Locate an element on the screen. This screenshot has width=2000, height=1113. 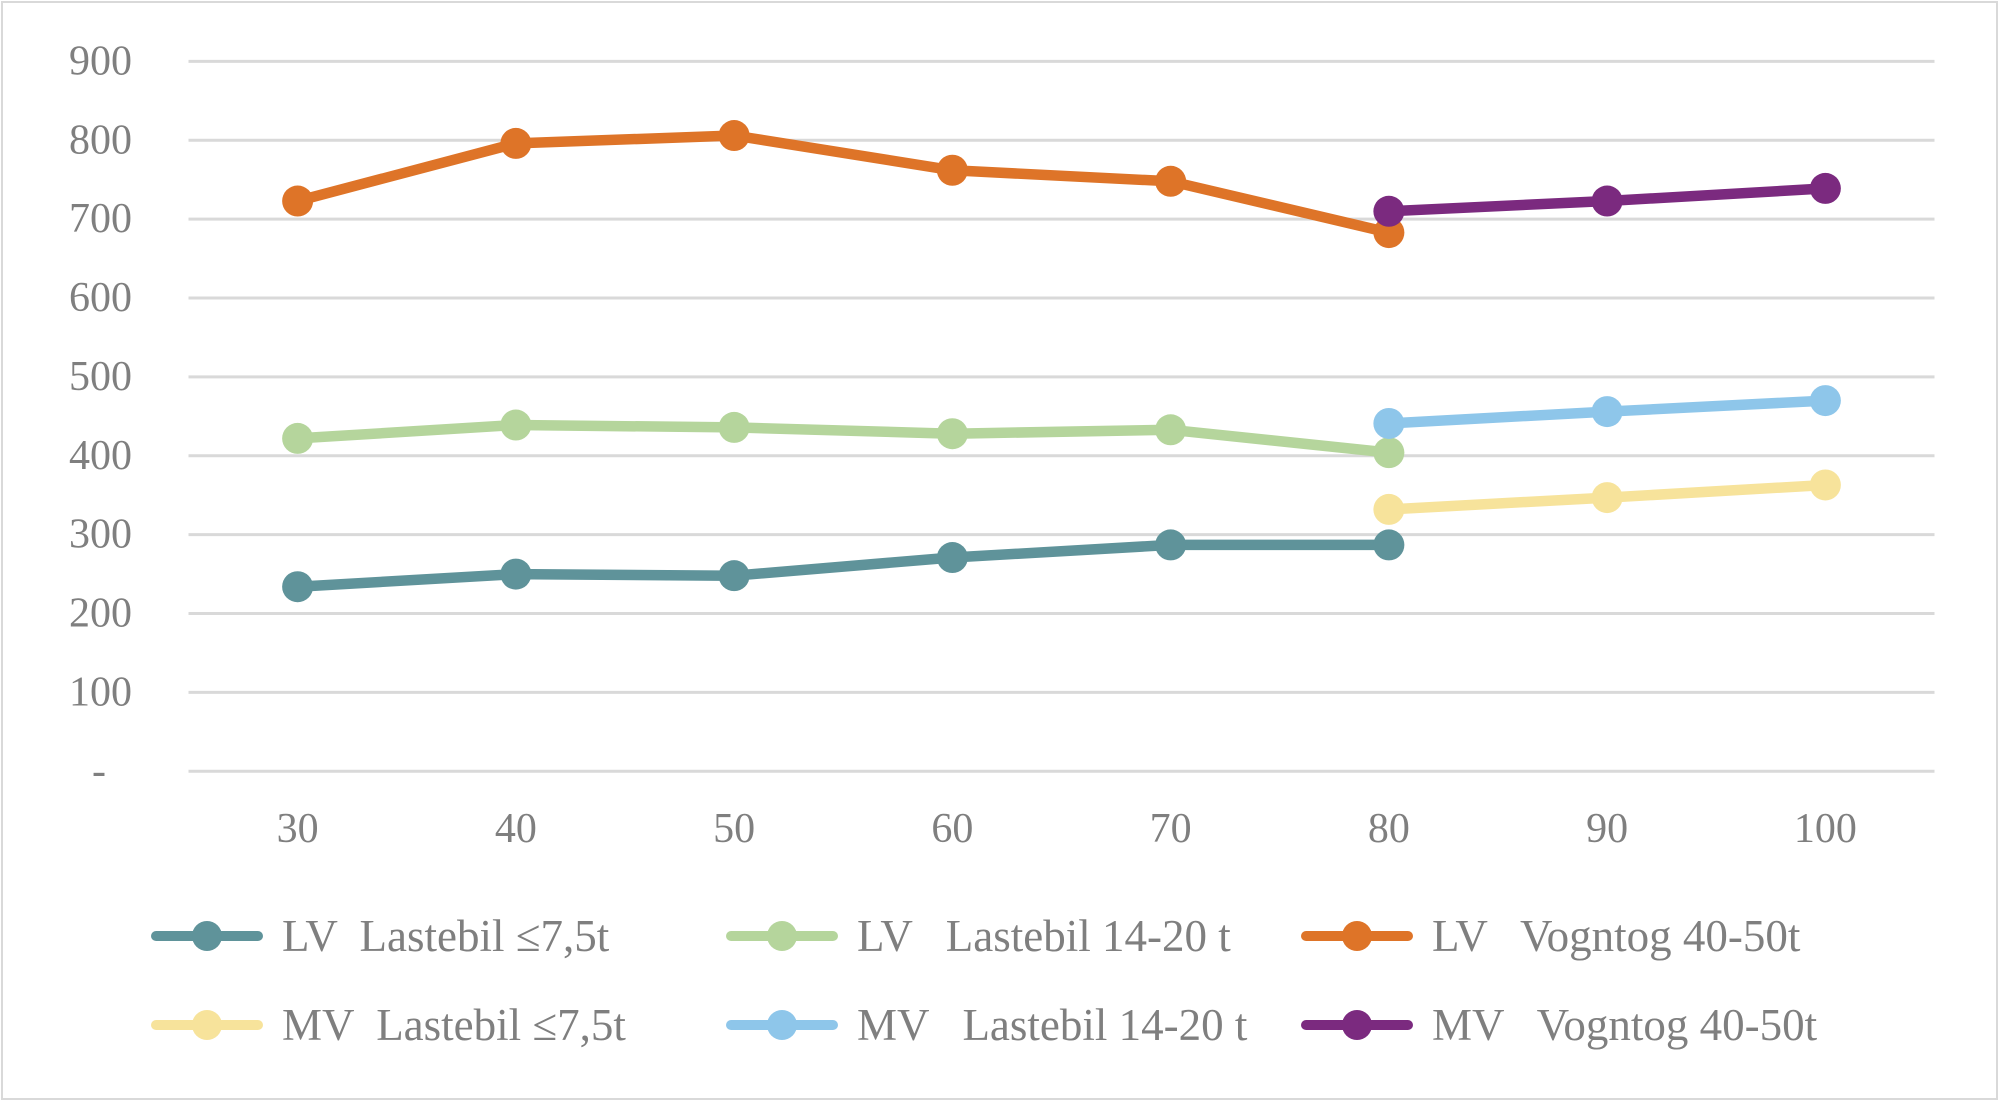
x-tick-label: 40 is located at coordinates (516, 829).